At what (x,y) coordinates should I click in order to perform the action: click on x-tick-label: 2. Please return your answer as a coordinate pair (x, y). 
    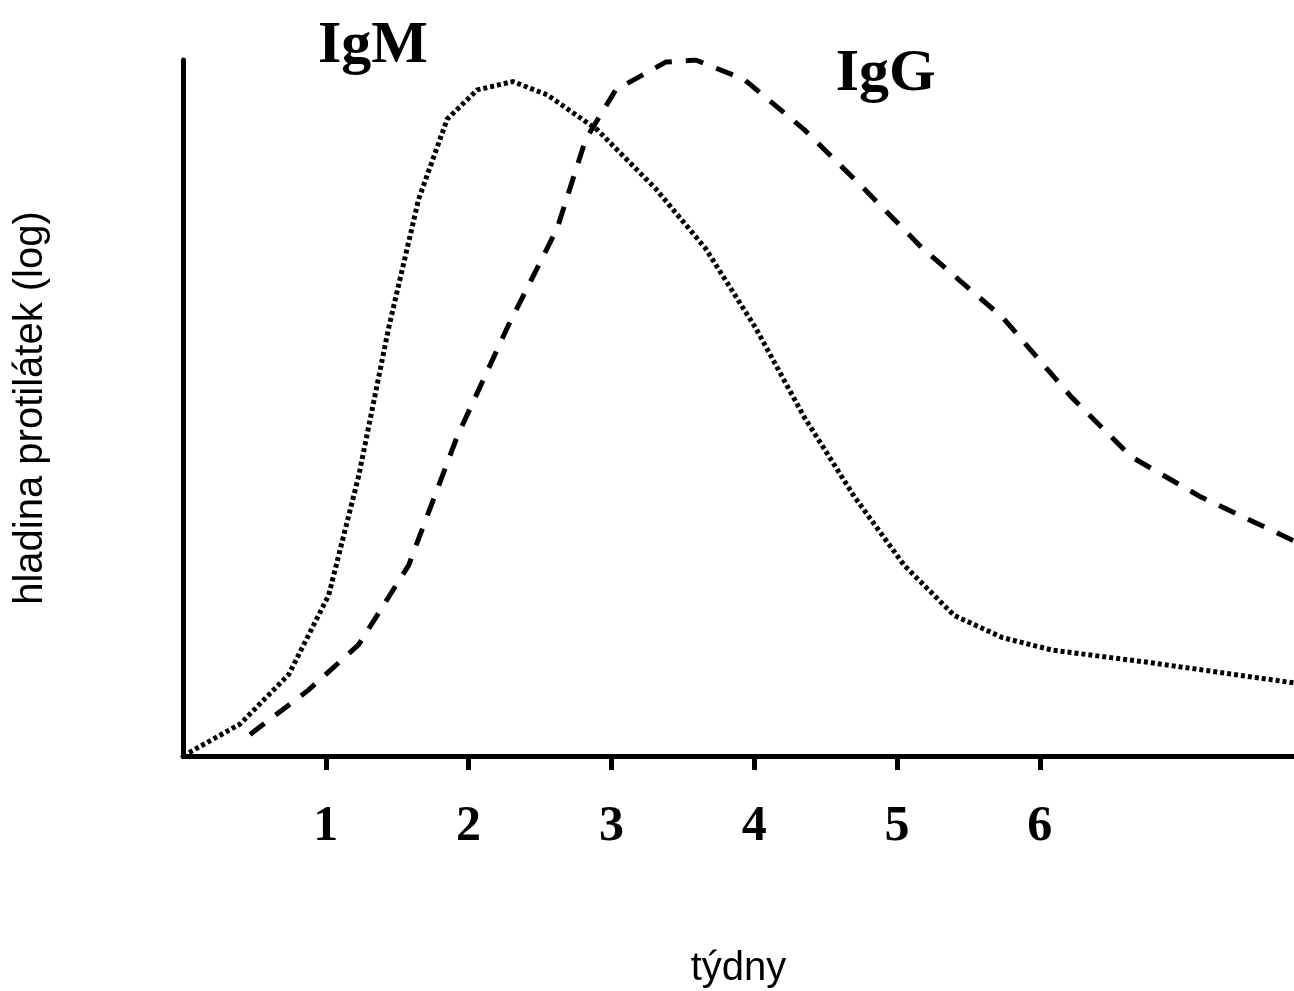
    Looking at the image, I should click on (469, 823).